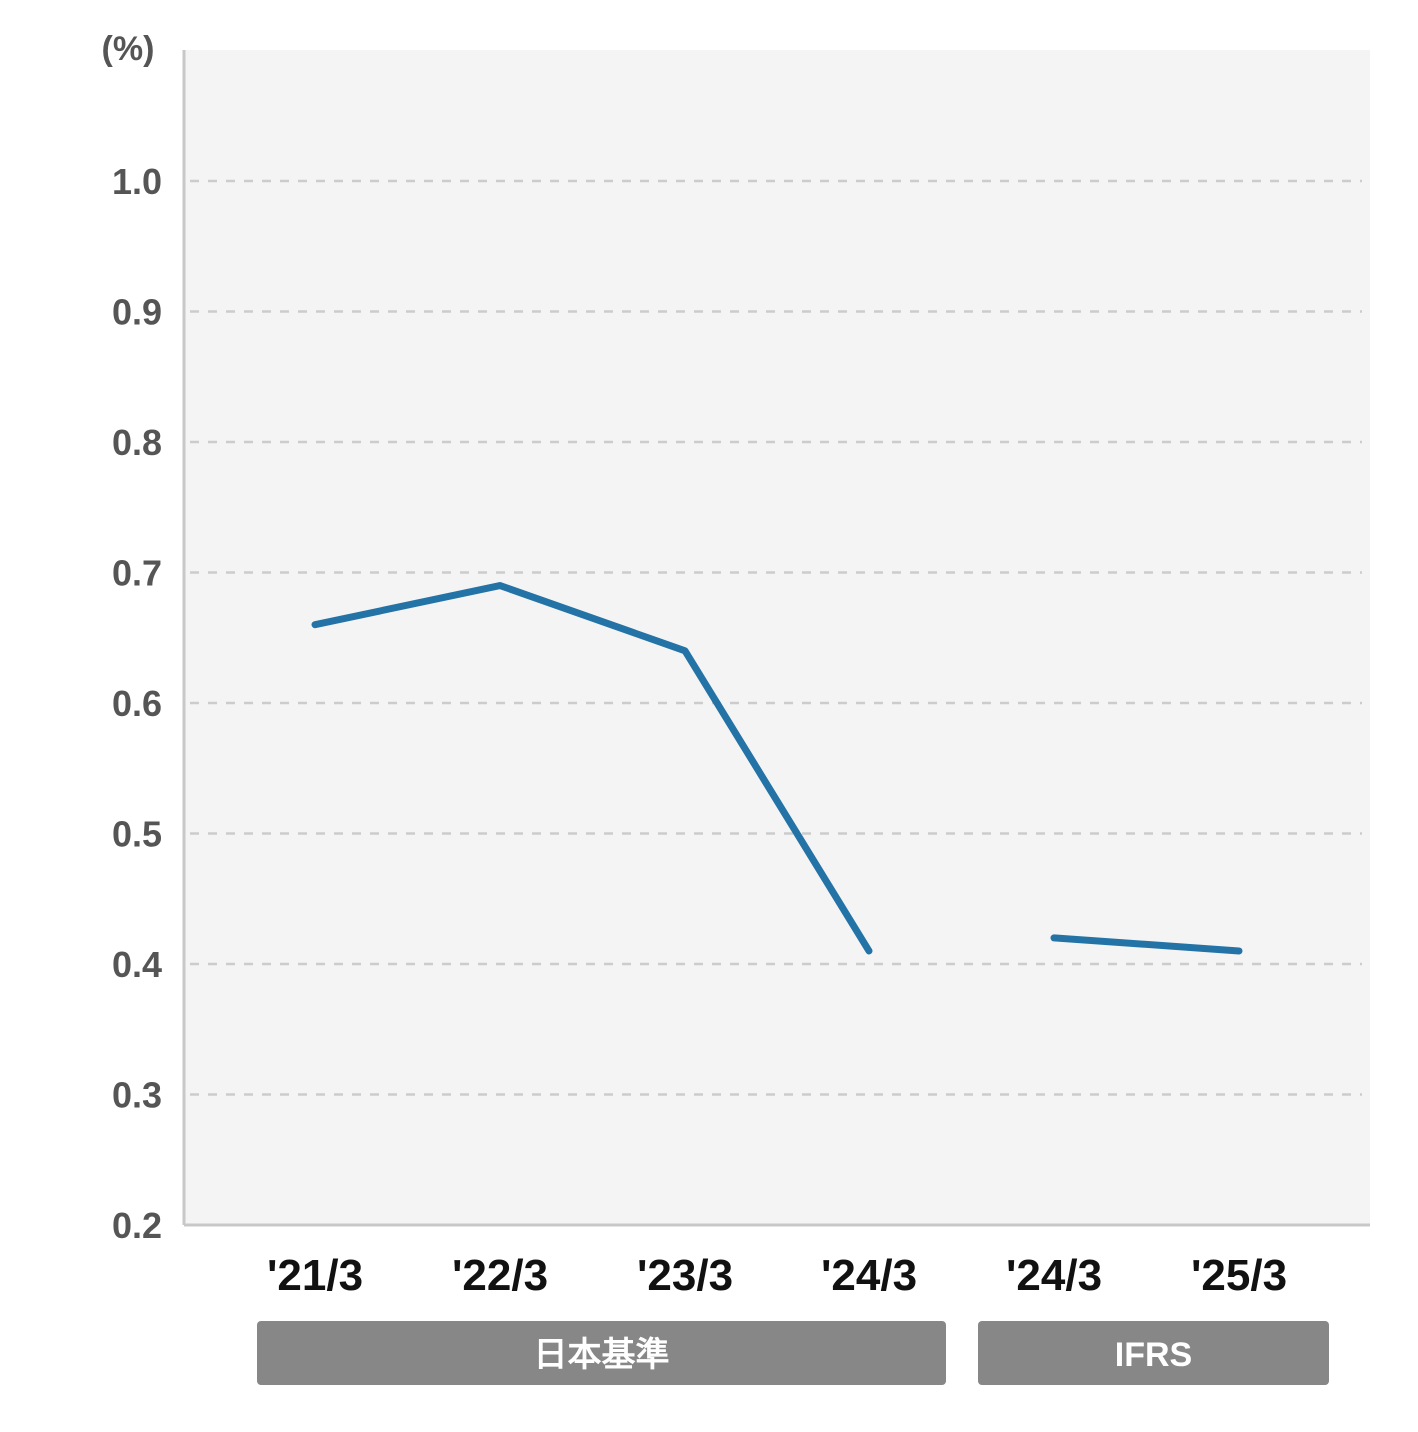  Describe the element at coordinates (137, 964) in the screenshot. I see `y-tick-label: 0.4` at that location.